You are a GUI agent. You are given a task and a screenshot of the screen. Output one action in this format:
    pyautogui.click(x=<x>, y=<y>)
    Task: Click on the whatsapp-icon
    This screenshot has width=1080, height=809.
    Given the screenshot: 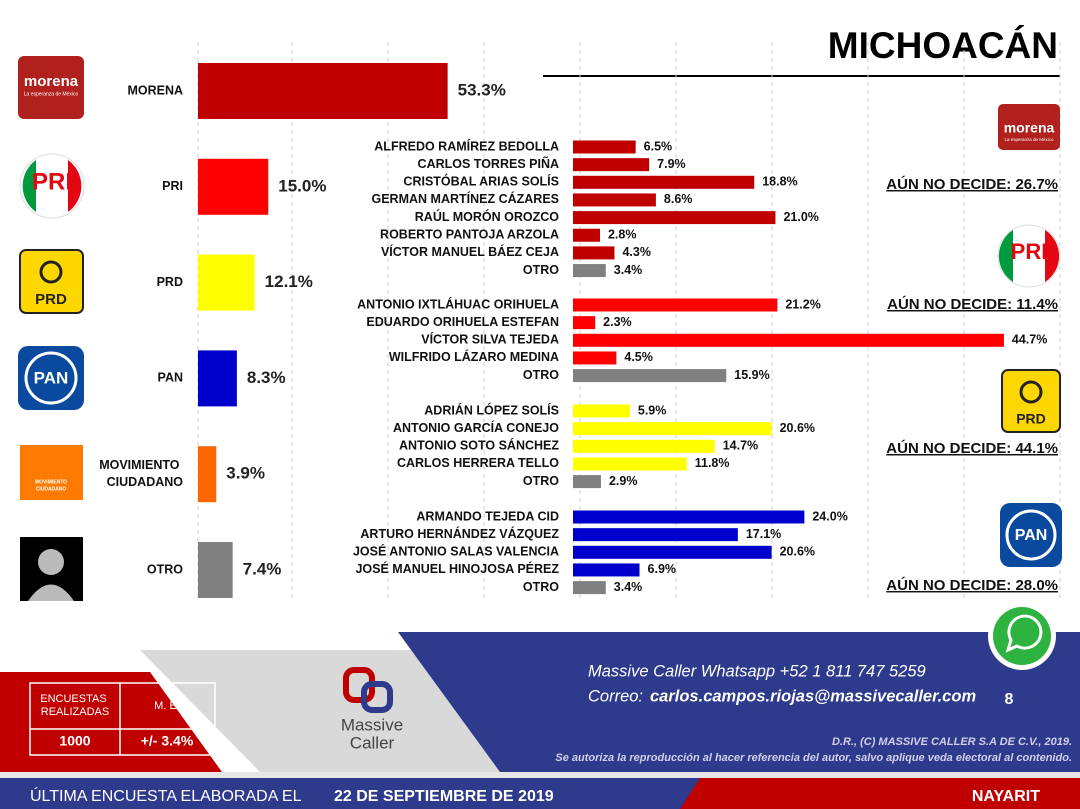 What is the action you would take?
    pyautogui.click(x=1022, y=636)
    